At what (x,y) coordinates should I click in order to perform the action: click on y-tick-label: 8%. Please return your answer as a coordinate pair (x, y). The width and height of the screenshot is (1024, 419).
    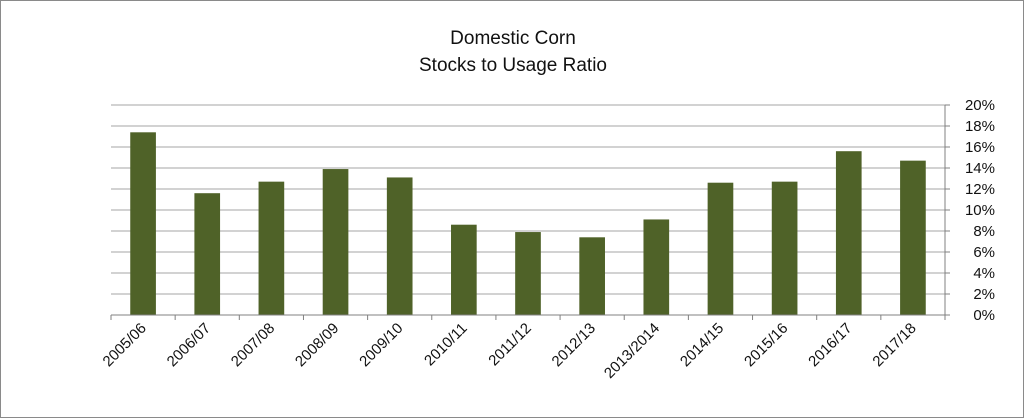
    Looking at the image, I should click on (984, 231).